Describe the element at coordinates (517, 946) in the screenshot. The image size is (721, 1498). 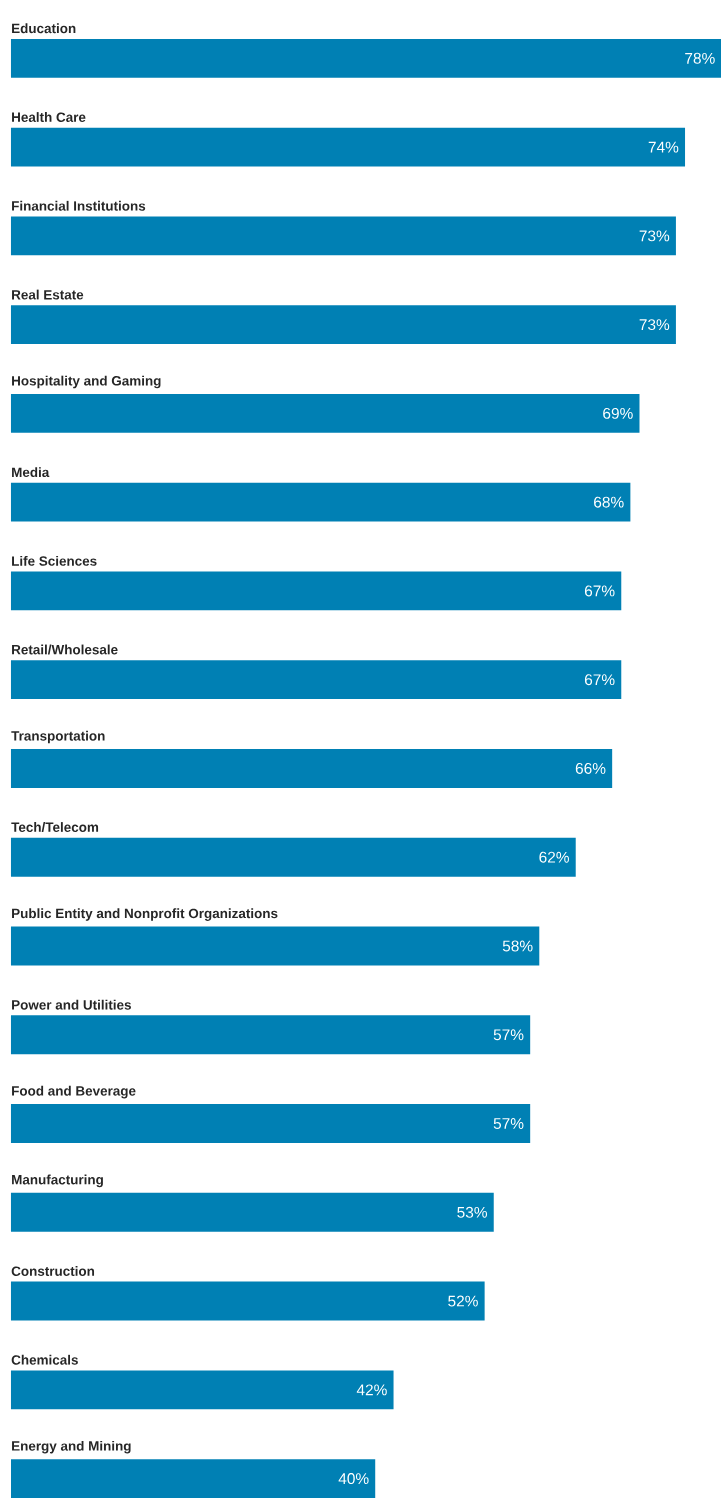
I see `data-label: 58%` at that location.